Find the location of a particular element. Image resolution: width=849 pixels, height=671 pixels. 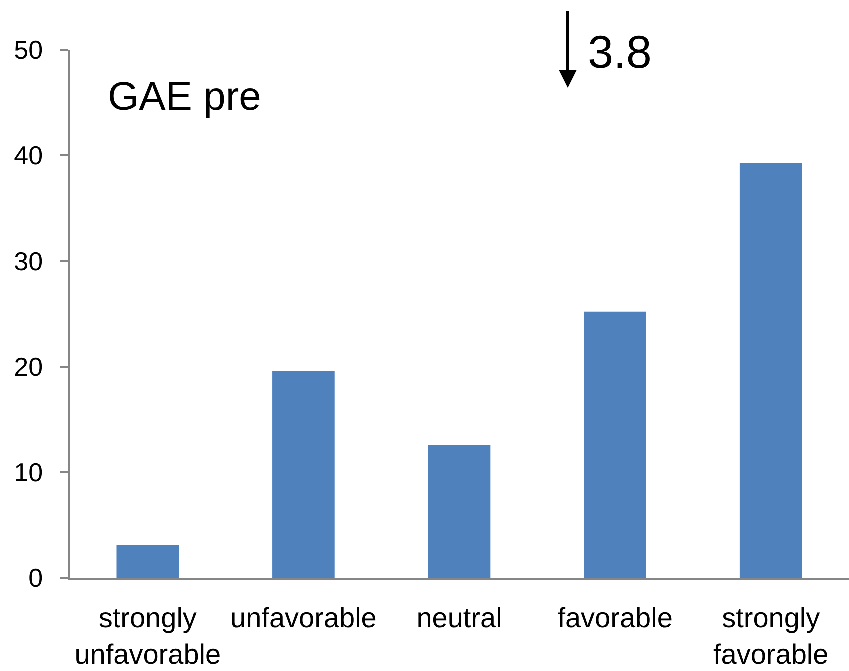

annotation: 3.8 is located at coordinates (620, 52).